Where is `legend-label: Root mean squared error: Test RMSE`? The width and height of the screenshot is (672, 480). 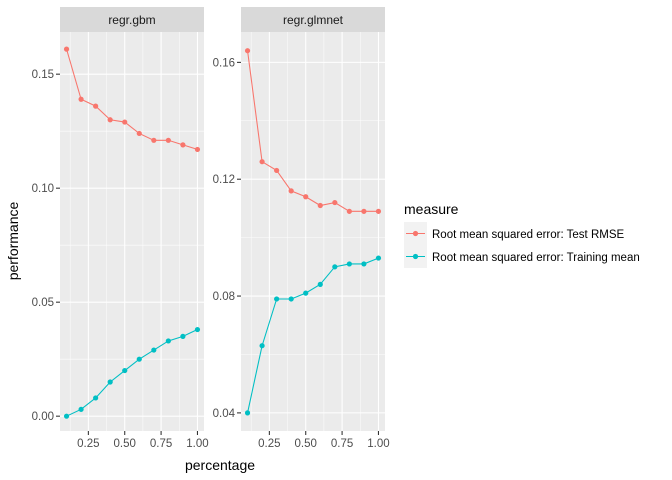 legend-label: Root mean squared error: Test RMSE is located at coordinates (528, 235).